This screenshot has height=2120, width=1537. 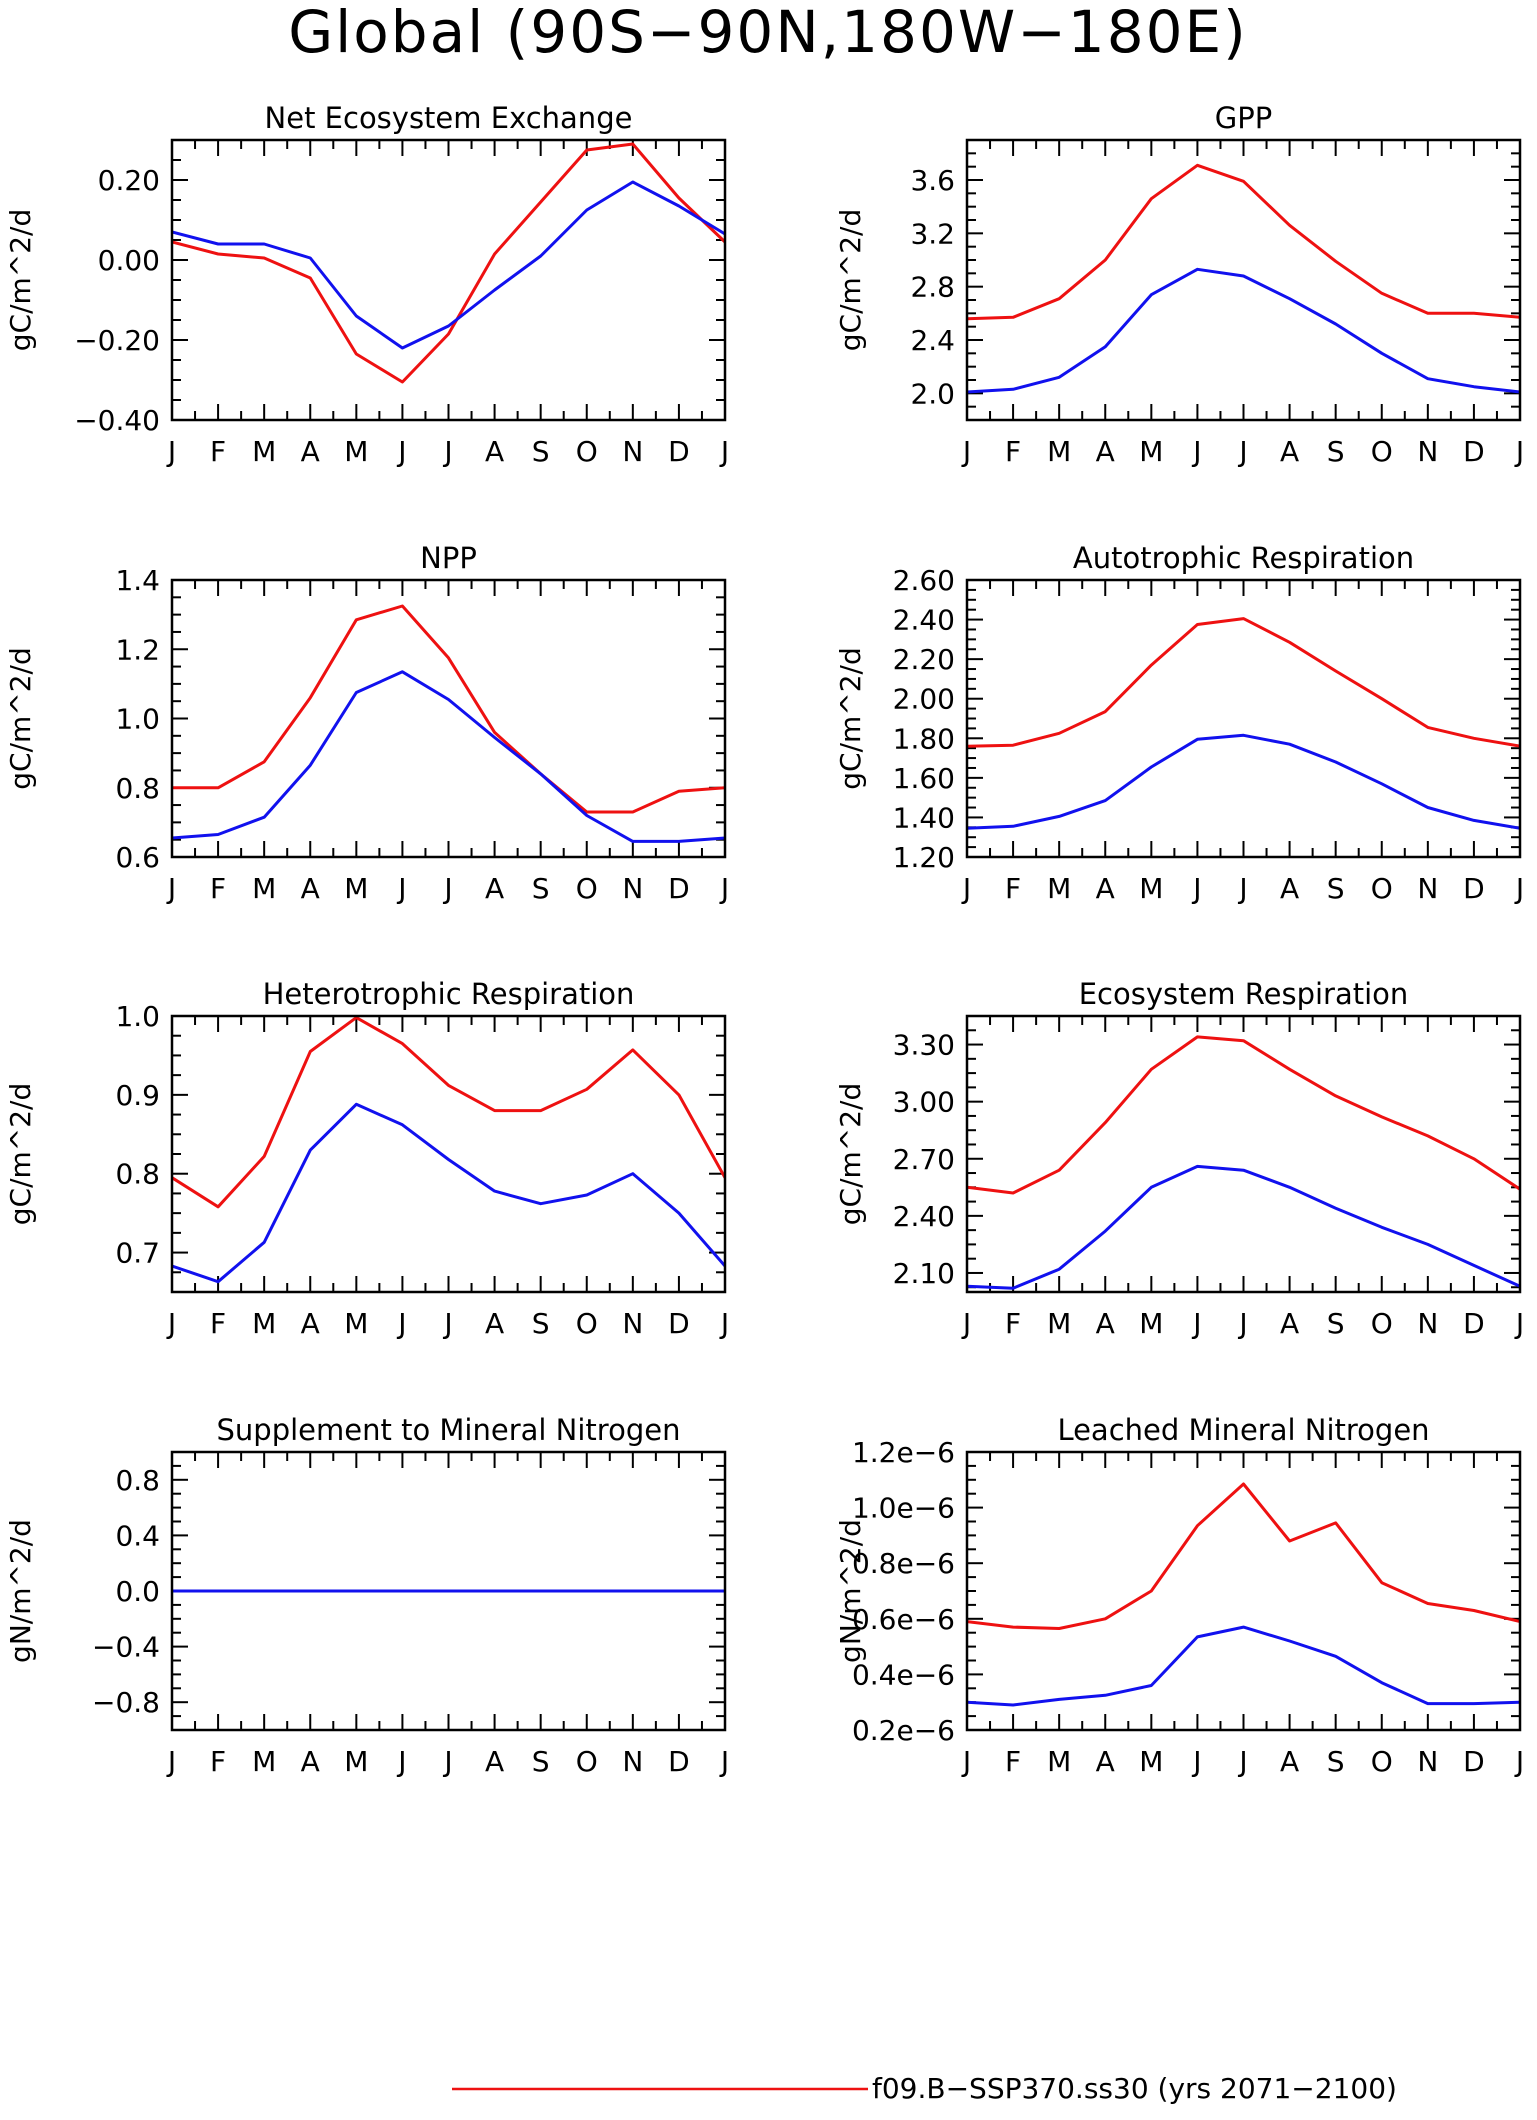 I want to click on y-tick-label: 2.8, so click(x=932, y=287).